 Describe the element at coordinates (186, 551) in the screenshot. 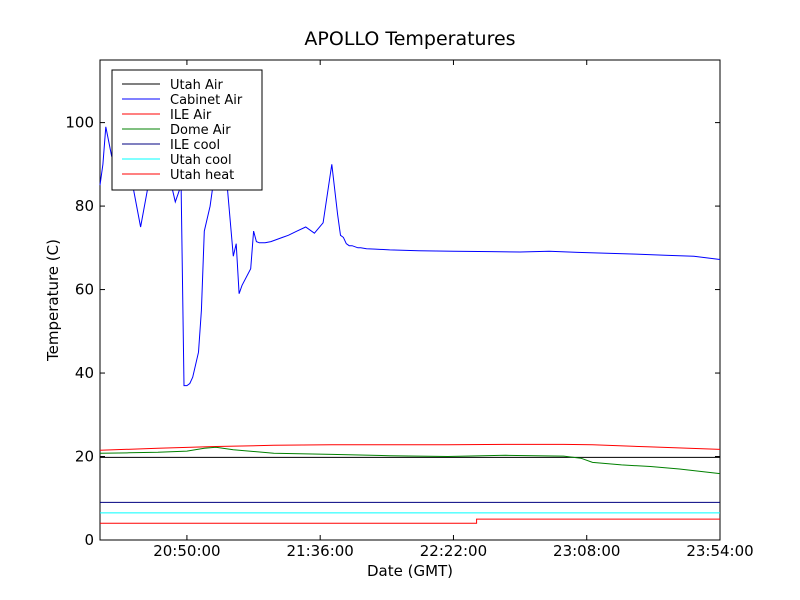

I see `x-tick-label: 20:50:00` at that location.